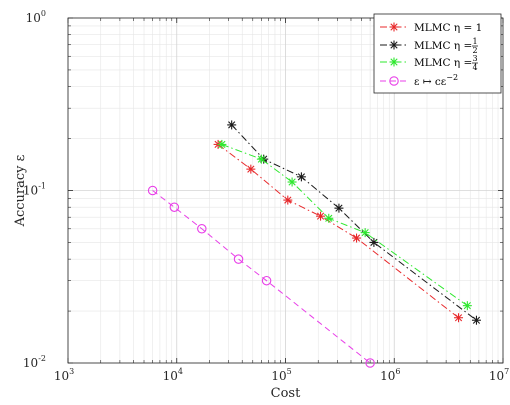  What do you see at coordinates (42, 186) in the screenshot?
I see `y-tick-exponent: -1` at bounding box center [42, 186].